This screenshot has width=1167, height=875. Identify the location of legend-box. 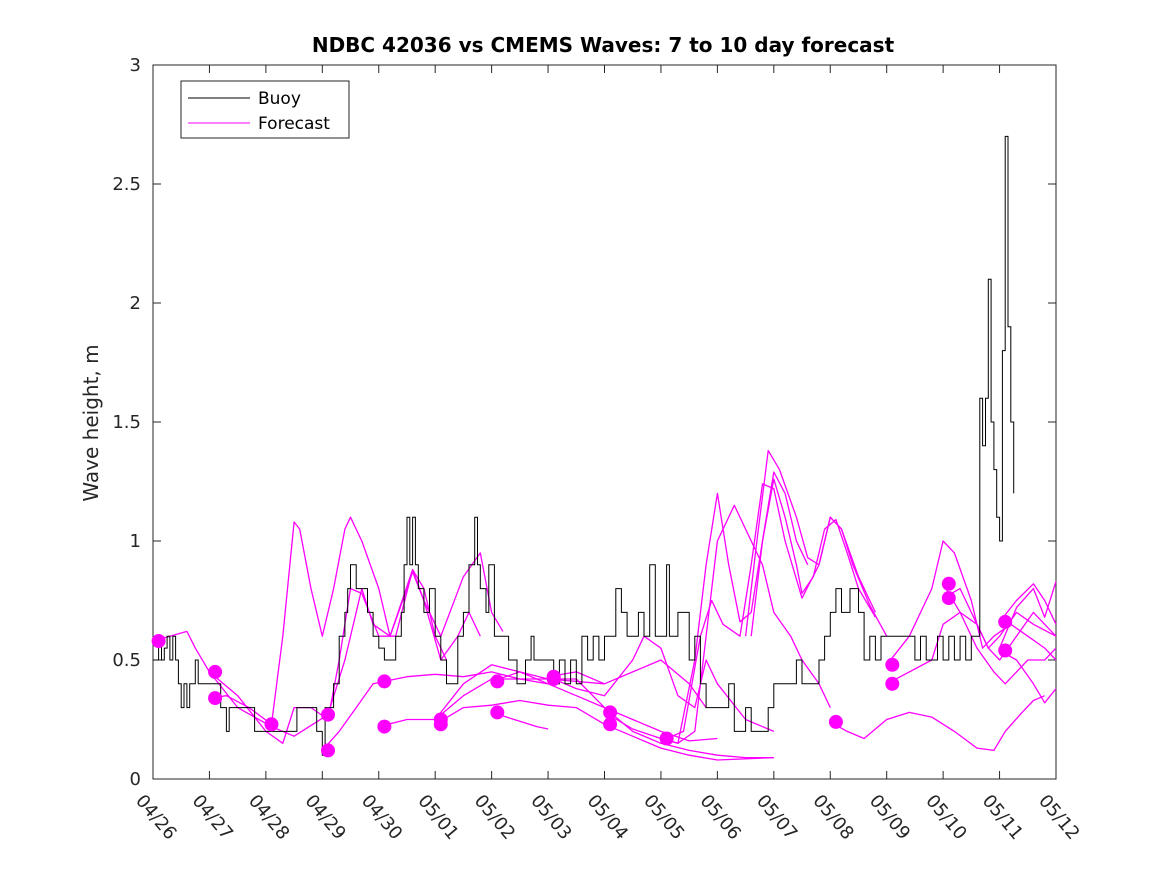
(265, 109).